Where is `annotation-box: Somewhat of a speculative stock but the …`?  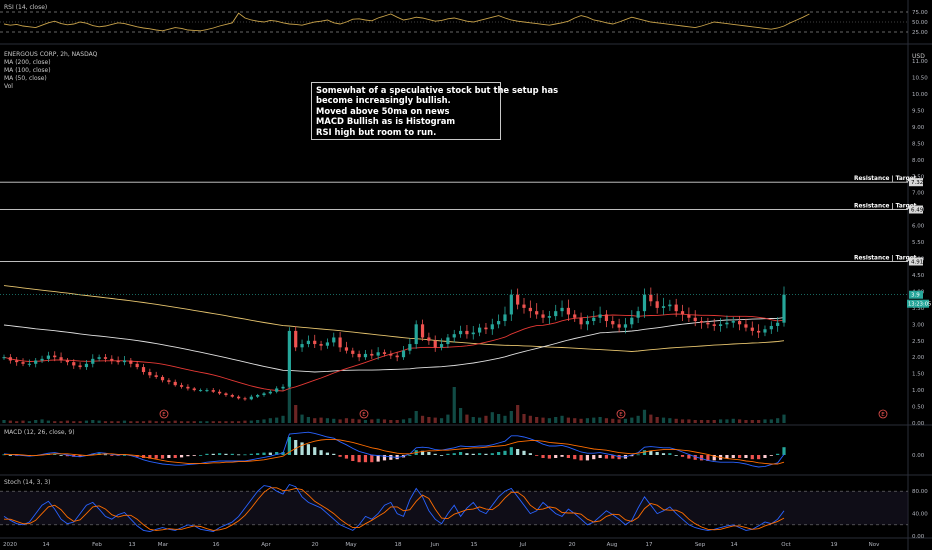 annotation-box: Somewhat of a speculative stock but the … is located at coordinates (434, 111).